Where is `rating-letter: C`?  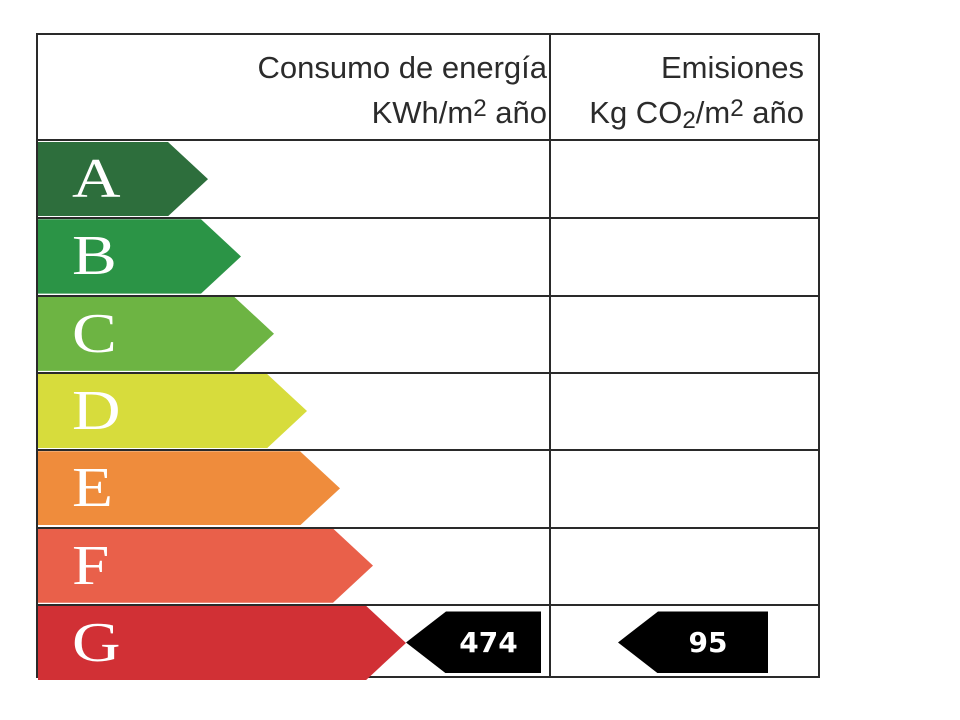
rating-letter: C is located at coordinates (95, 333).